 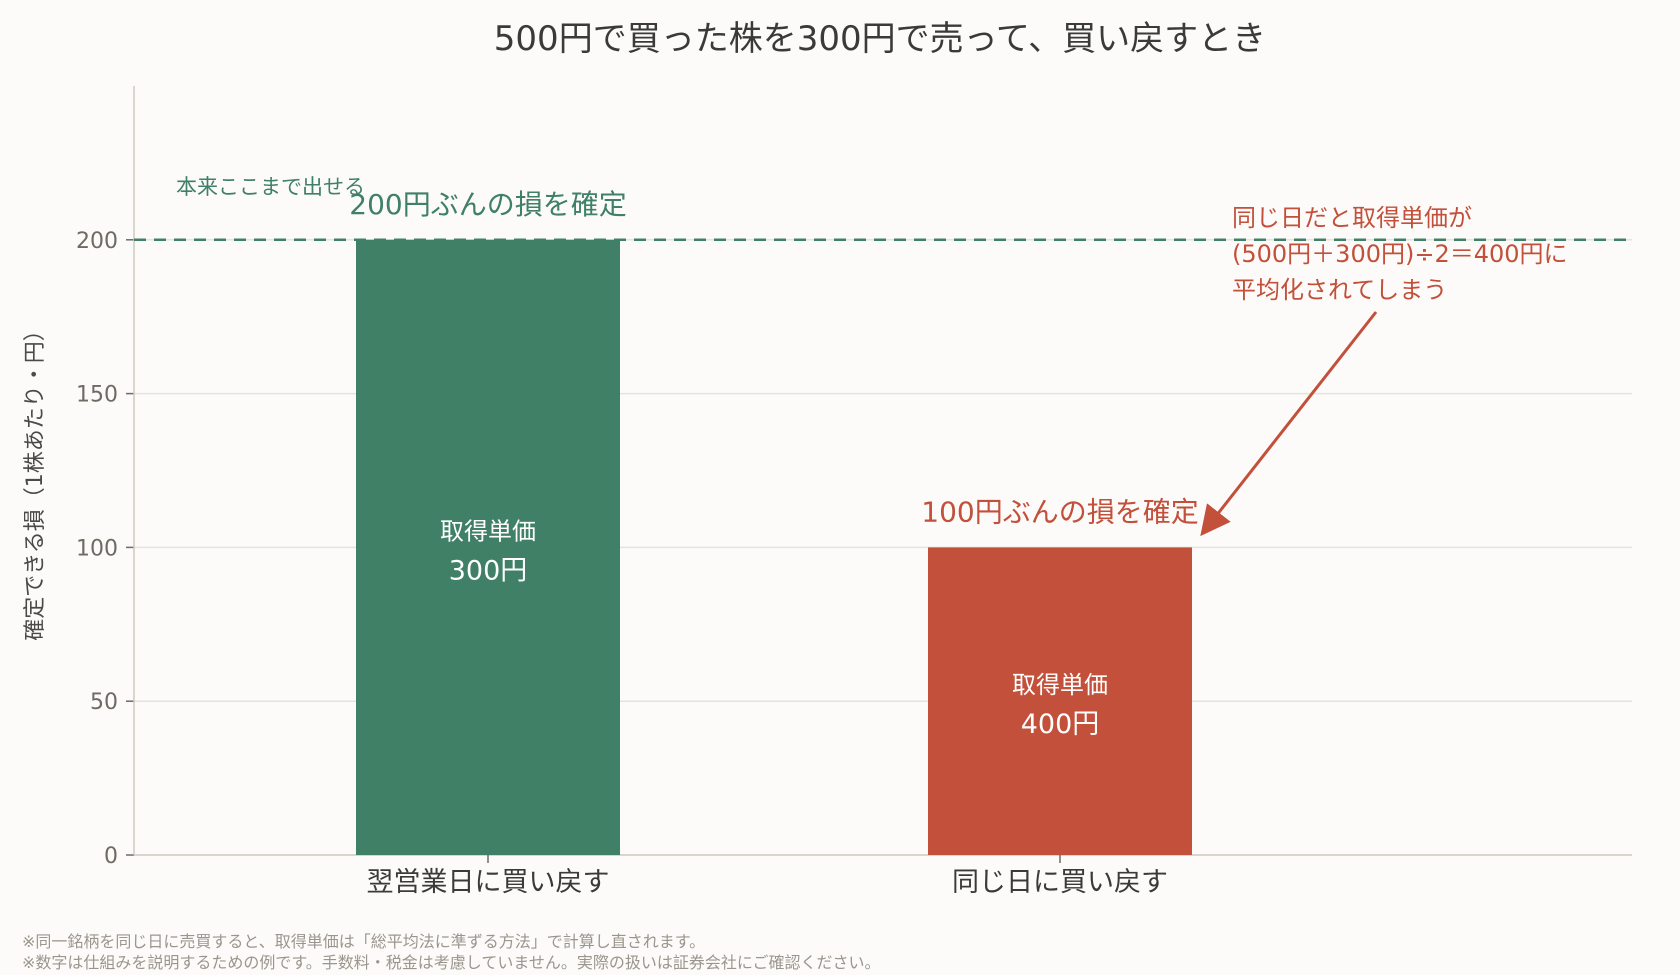 I want to click on x-tick-label: 翌営業日に買い戻す, so click(x=488, y=882).